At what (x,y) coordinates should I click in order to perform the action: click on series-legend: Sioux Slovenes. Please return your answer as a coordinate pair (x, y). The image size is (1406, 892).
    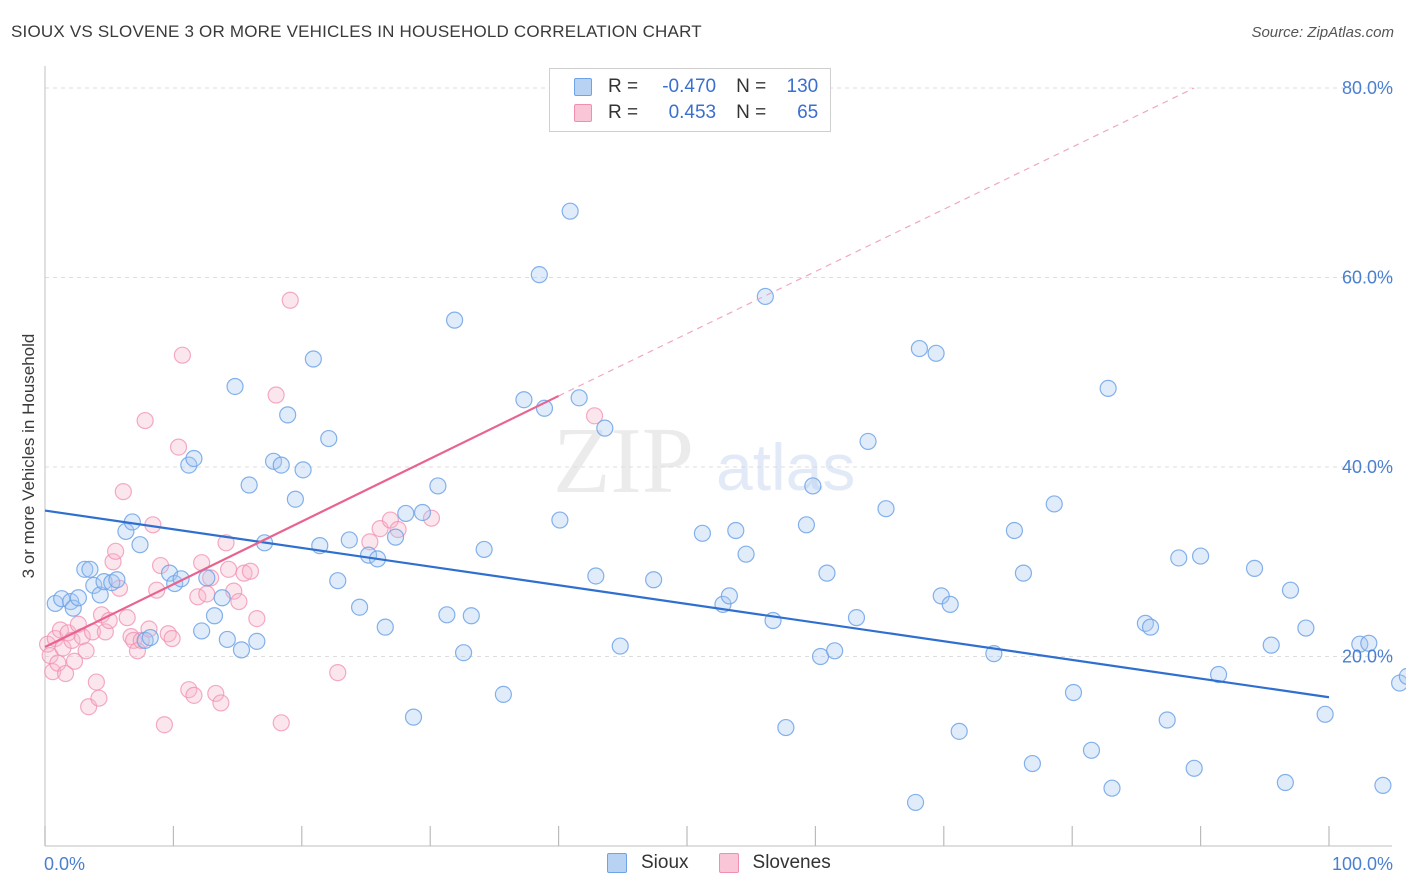
    Looking at the image, I should click on (734, 863).